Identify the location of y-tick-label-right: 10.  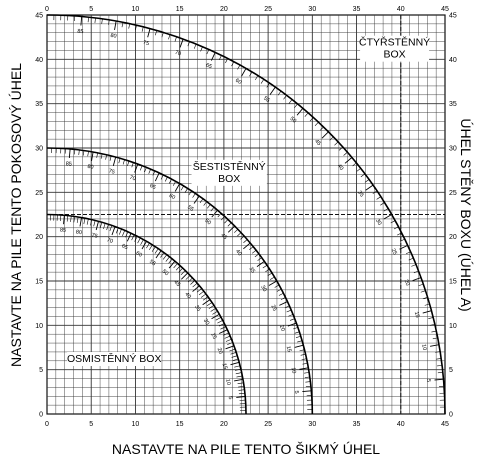
(453, 326).